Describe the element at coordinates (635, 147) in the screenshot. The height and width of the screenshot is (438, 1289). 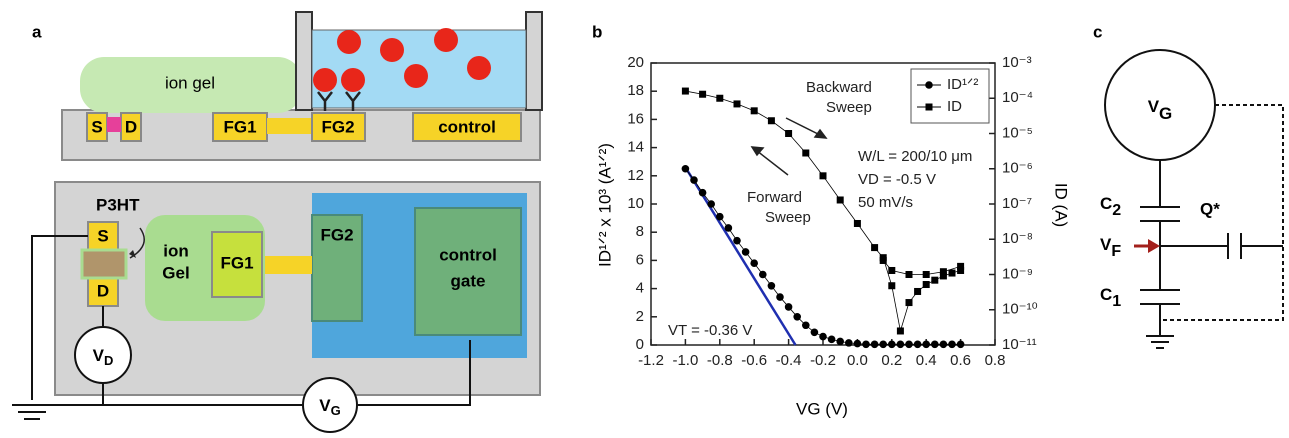
I see `y-tick-label: 14` at that location.